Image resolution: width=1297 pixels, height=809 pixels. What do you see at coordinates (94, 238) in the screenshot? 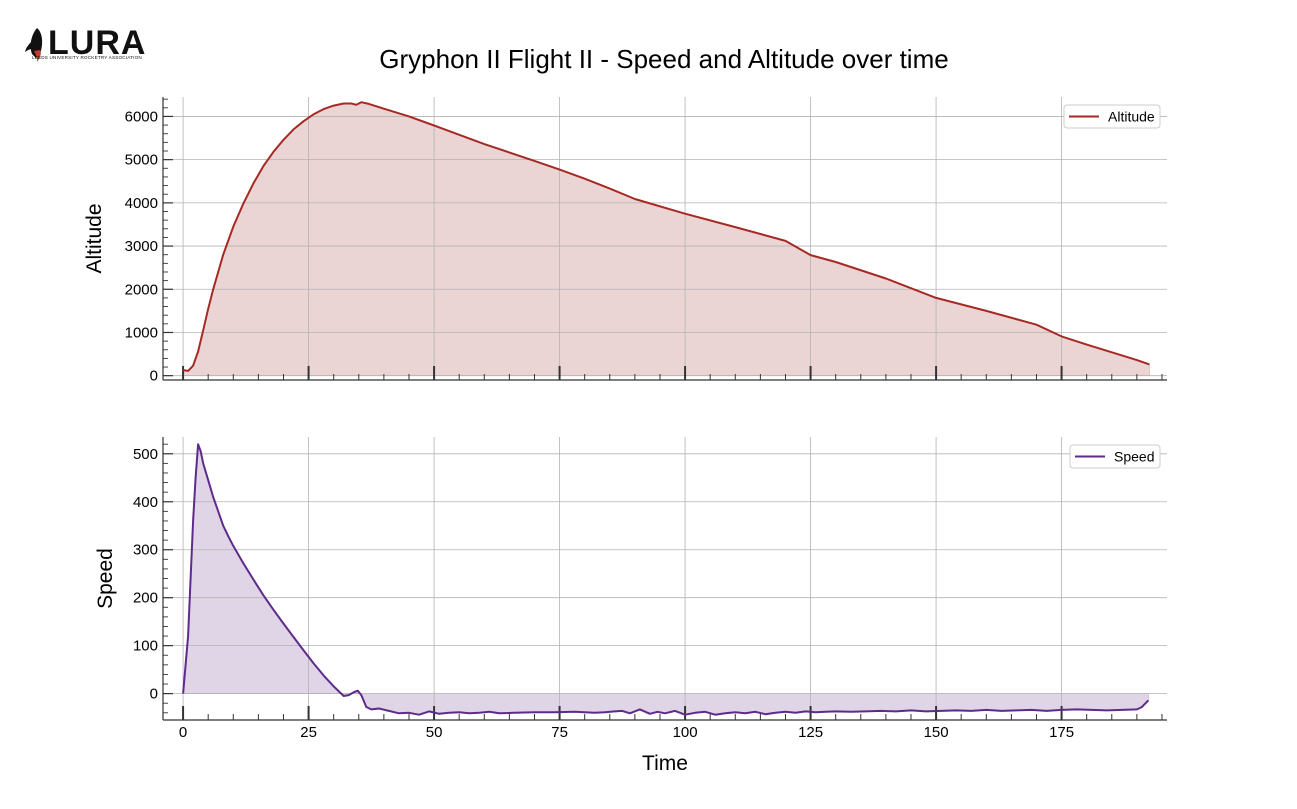
I see `altitude-y-axis-label: Altitude` at bounding box center [94, 238].